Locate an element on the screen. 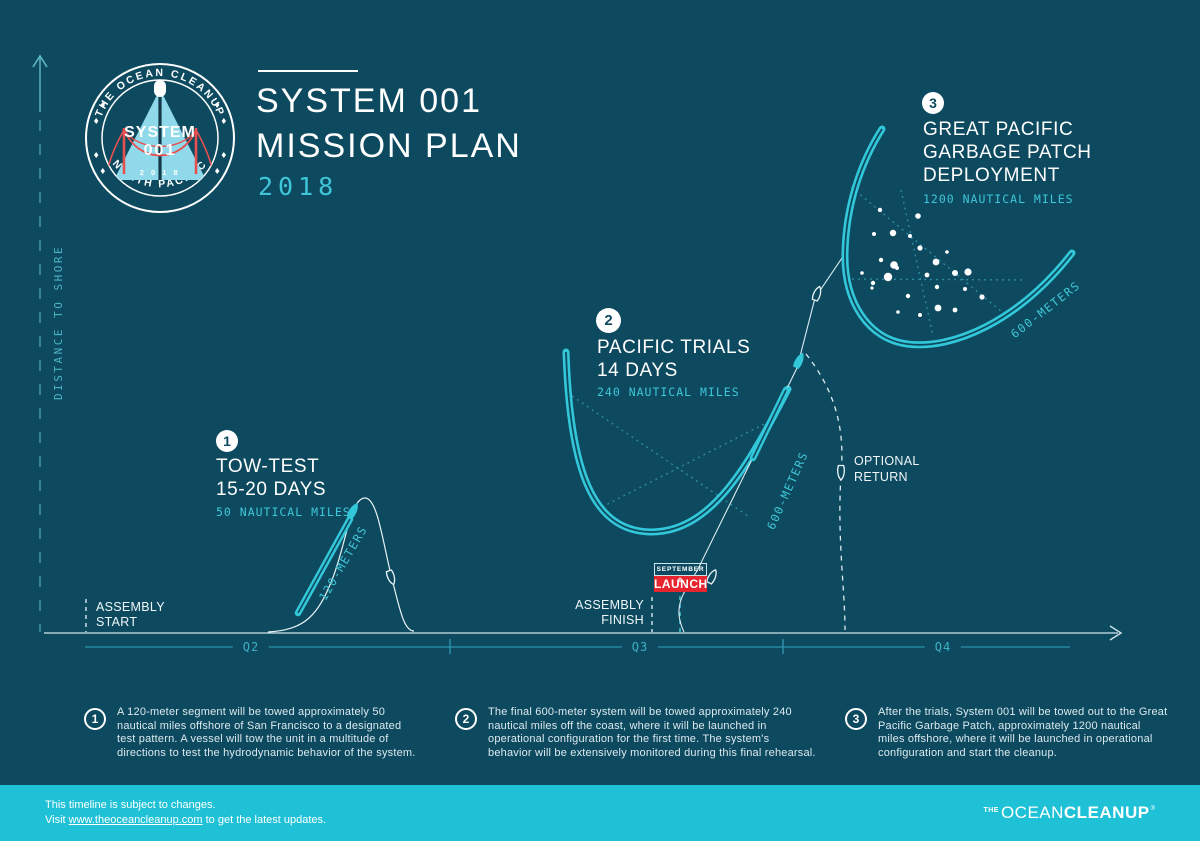  phase2-trials-curve is located at coordinates (677, 442).